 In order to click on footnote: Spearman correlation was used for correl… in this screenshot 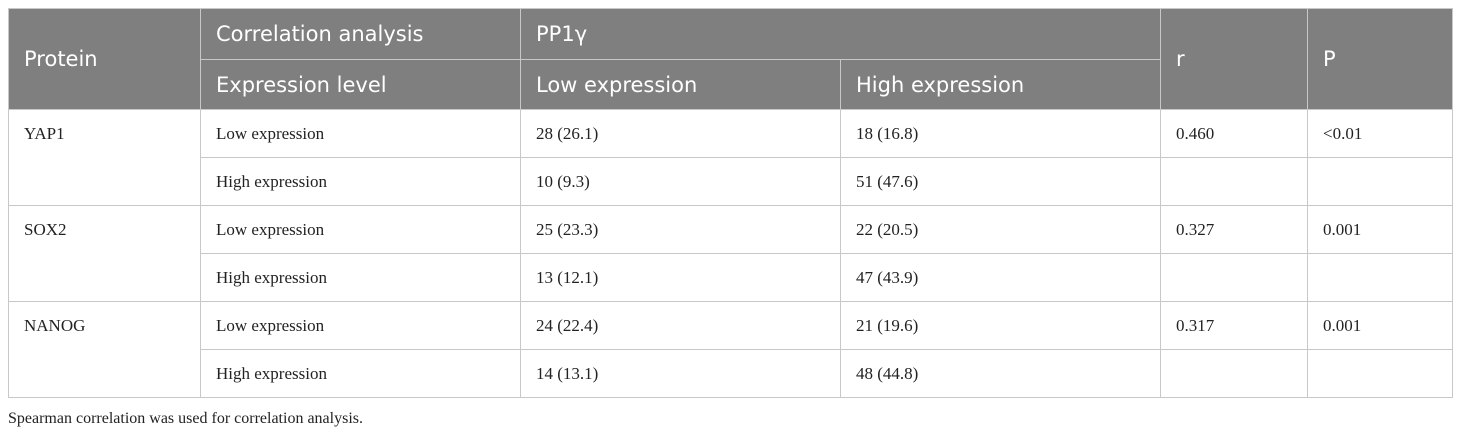, I will do `click(185, 418)`.